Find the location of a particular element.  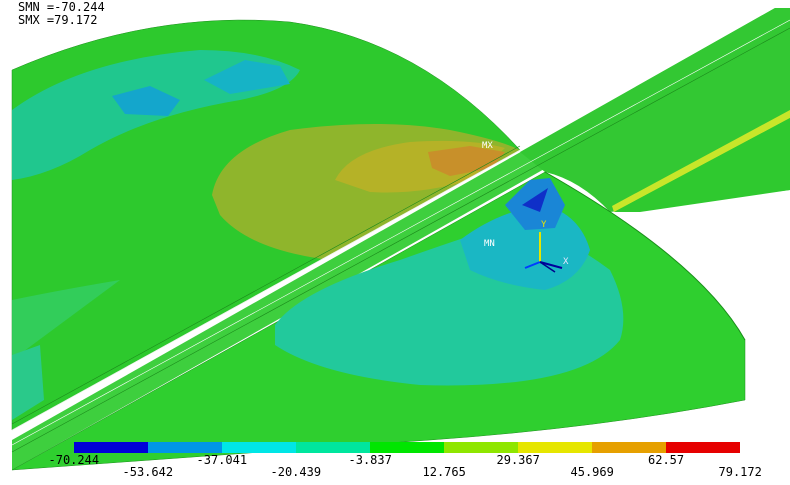

legend-value-label: -37.041 is located at coordinates (222, 460).